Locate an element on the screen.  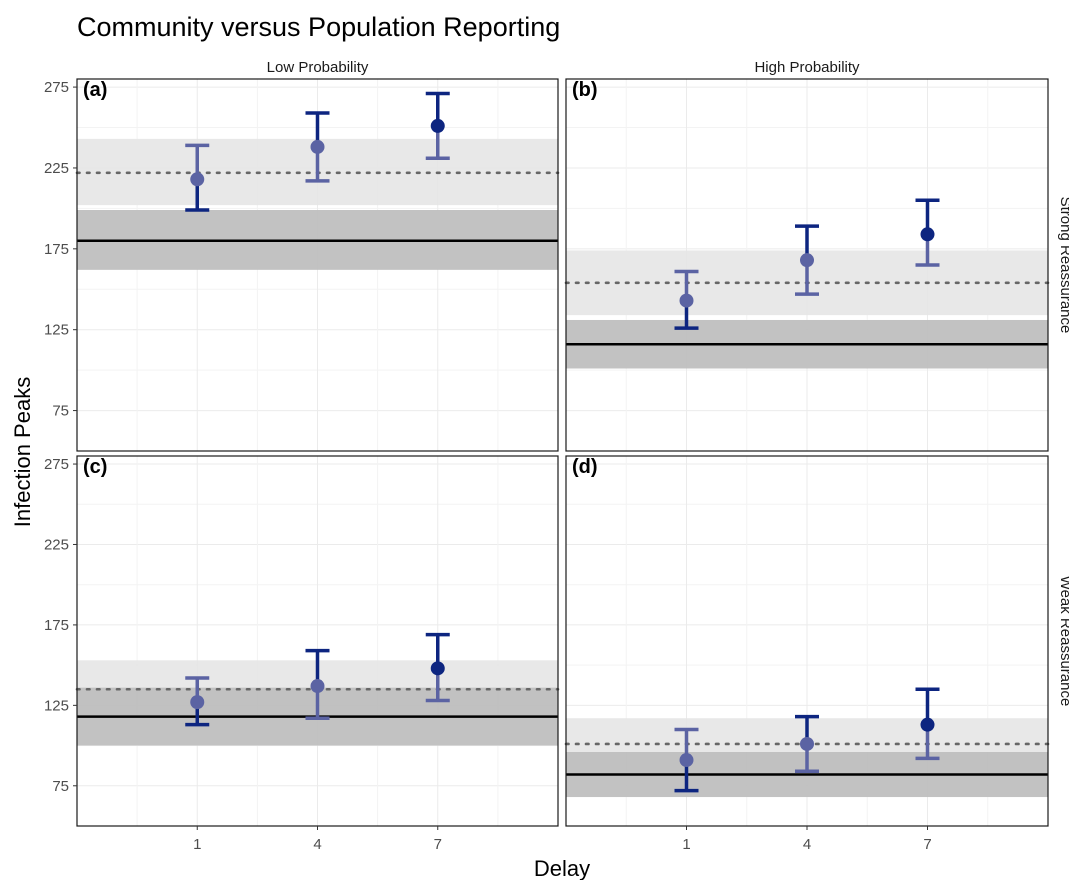
column-strip-label: Low Probability is located at coordinates (318, 67).